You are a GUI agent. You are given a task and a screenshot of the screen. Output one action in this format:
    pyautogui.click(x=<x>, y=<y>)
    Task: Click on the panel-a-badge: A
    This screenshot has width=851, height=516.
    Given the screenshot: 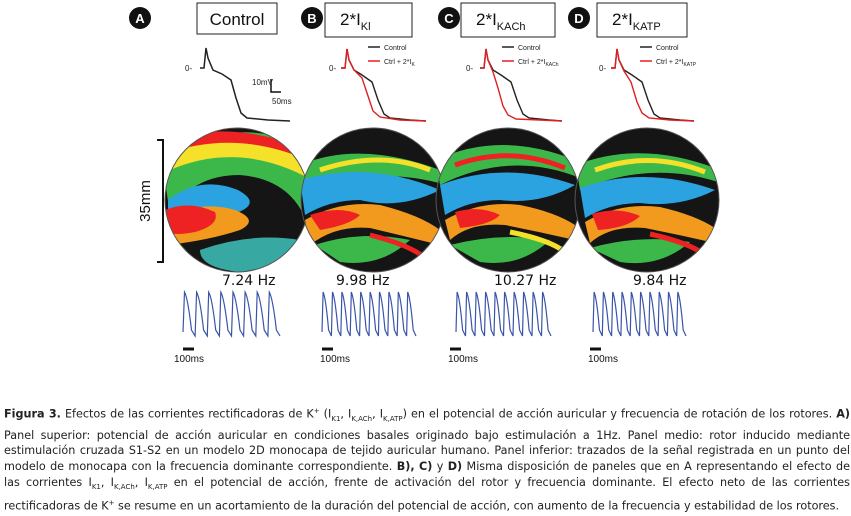 What is the action you would take?
    pyautogui.click(x=140, y=18)
    